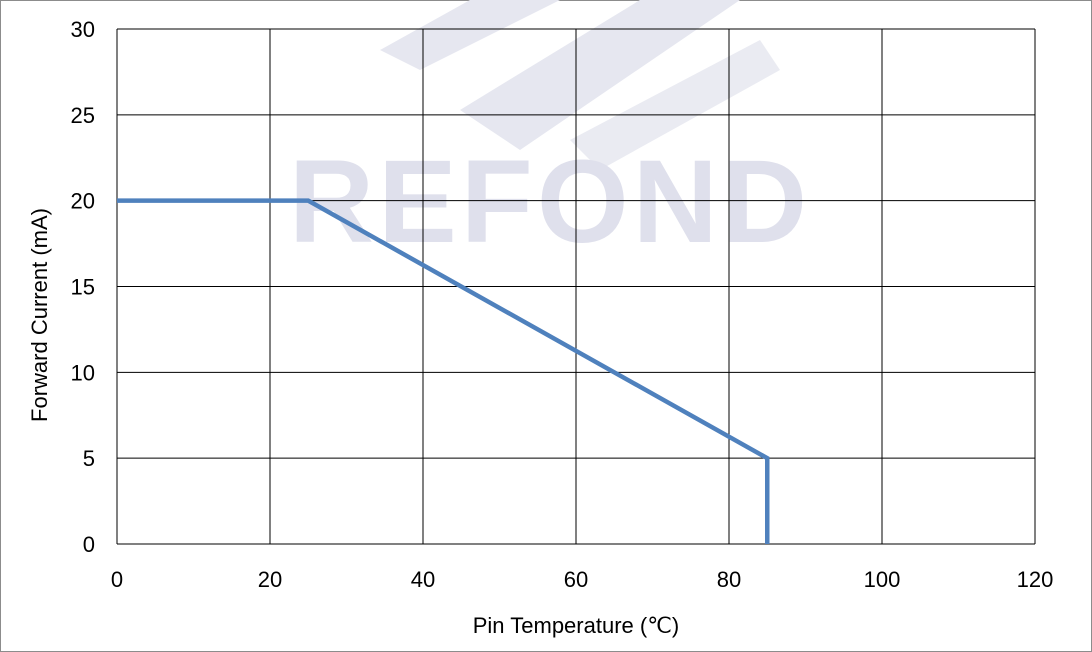 This screenshot has width=1092, height=652. Describe the element at coordinates (83, 29) in the screenshot. I see `y-tick-label: 30` at that location.